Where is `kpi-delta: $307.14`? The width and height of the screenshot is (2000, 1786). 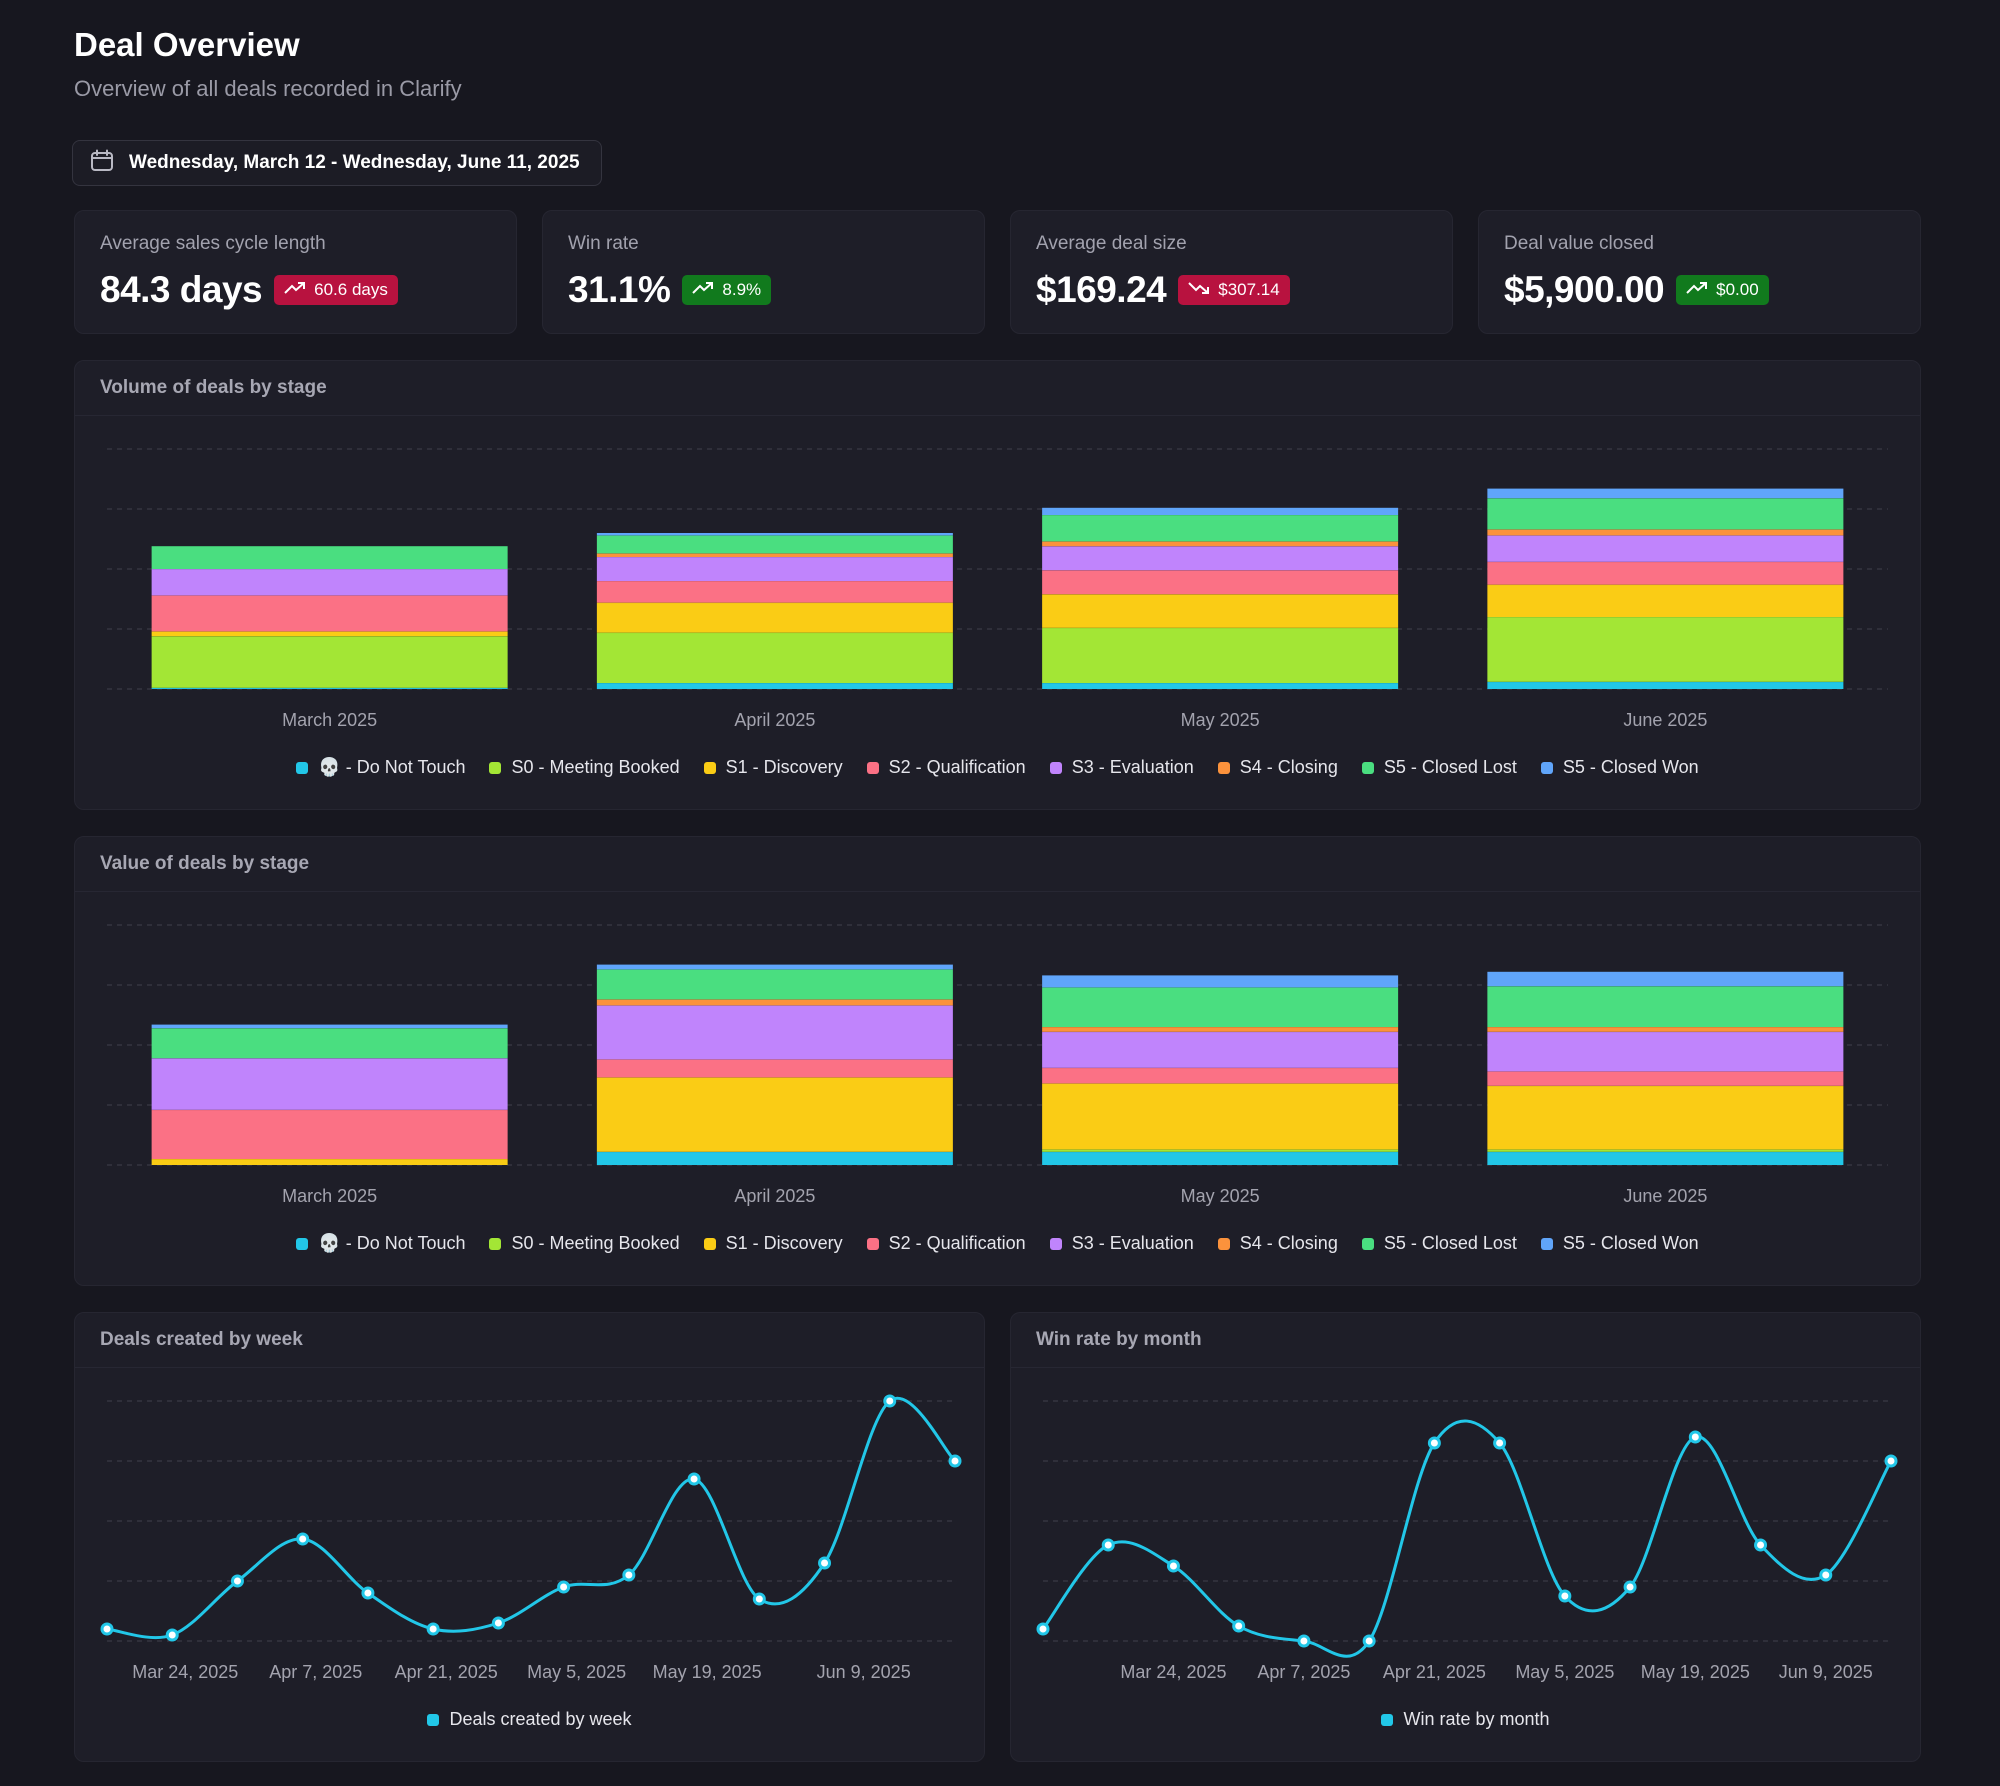
kpi-delta: $307.14 is located at coordinates (1249, 289).